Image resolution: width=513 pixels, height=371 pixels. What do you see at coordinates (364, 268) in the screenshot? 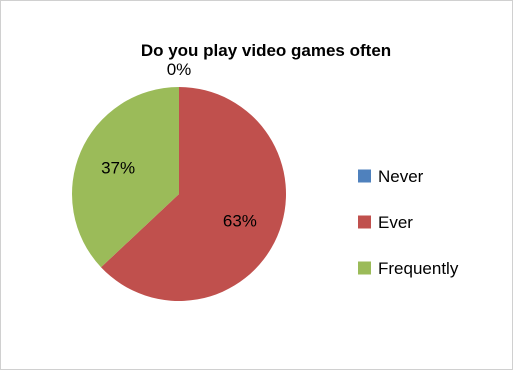
I see `legend-swatch-frequently` at bounding box center [364, 268].